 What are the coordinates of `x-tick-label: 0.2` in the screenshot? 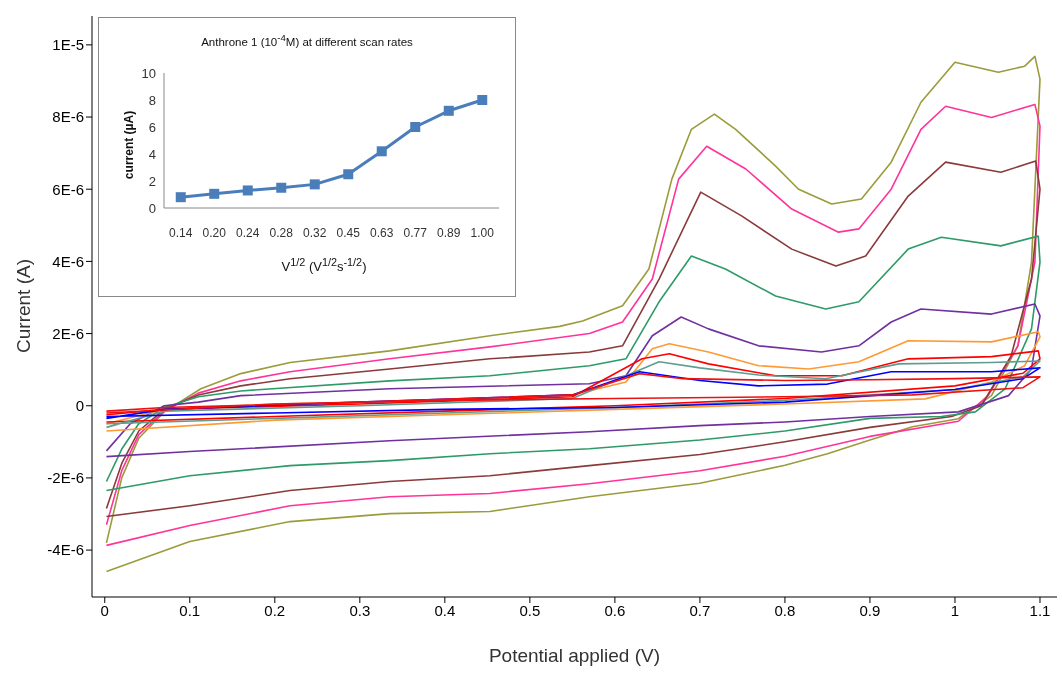 It's located at (275, 610).